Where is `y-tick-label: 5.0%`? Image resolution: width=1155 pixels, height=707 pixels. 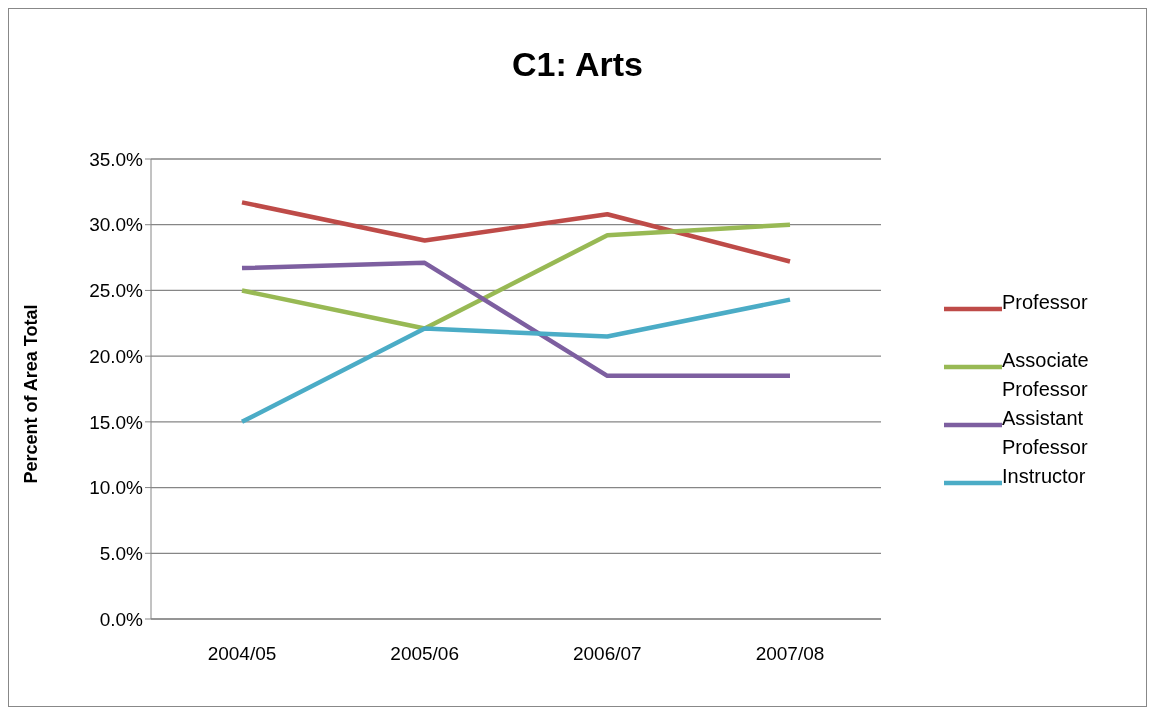 y-tick-label: 5.0% is located at coordinates (121, 554).